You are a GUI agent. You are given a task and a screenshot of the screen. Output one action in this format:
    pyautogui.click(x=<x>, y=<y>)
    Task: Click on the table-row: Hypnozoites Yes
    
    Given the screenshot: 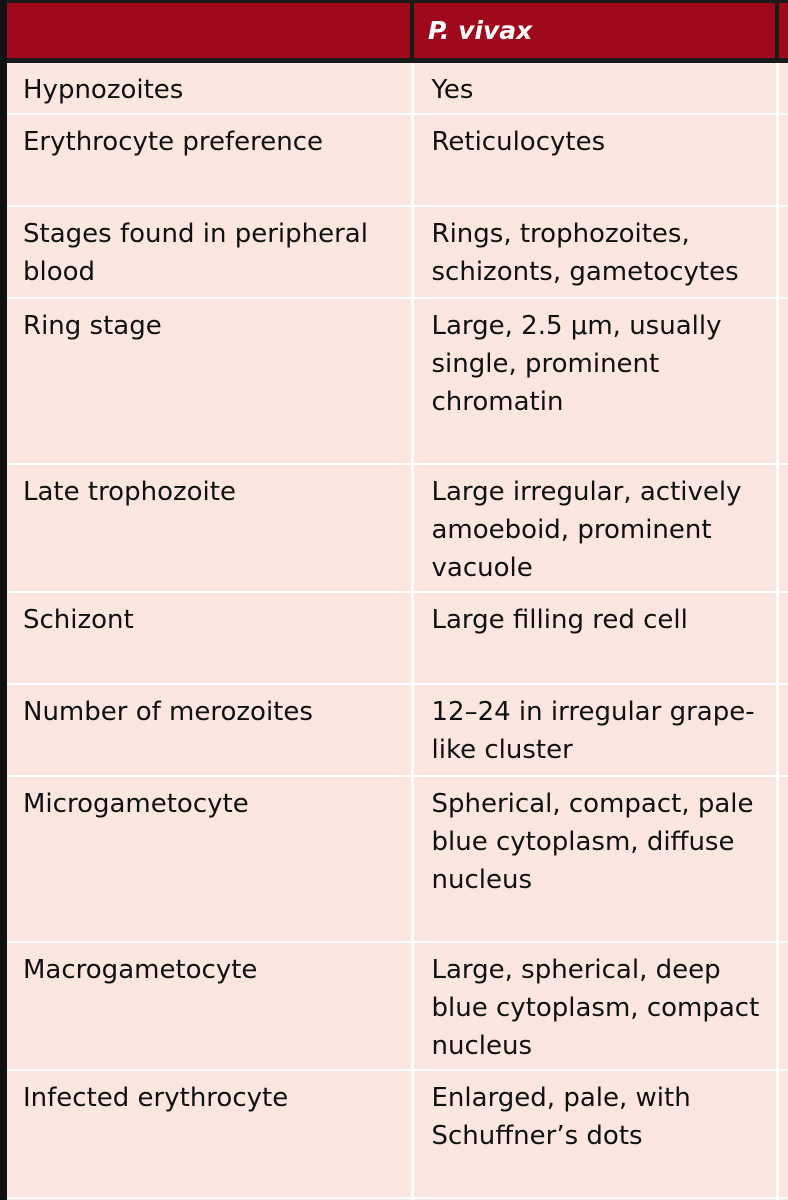 What is the action you would take?
    pyautogui.click(x=397, y=87)
    